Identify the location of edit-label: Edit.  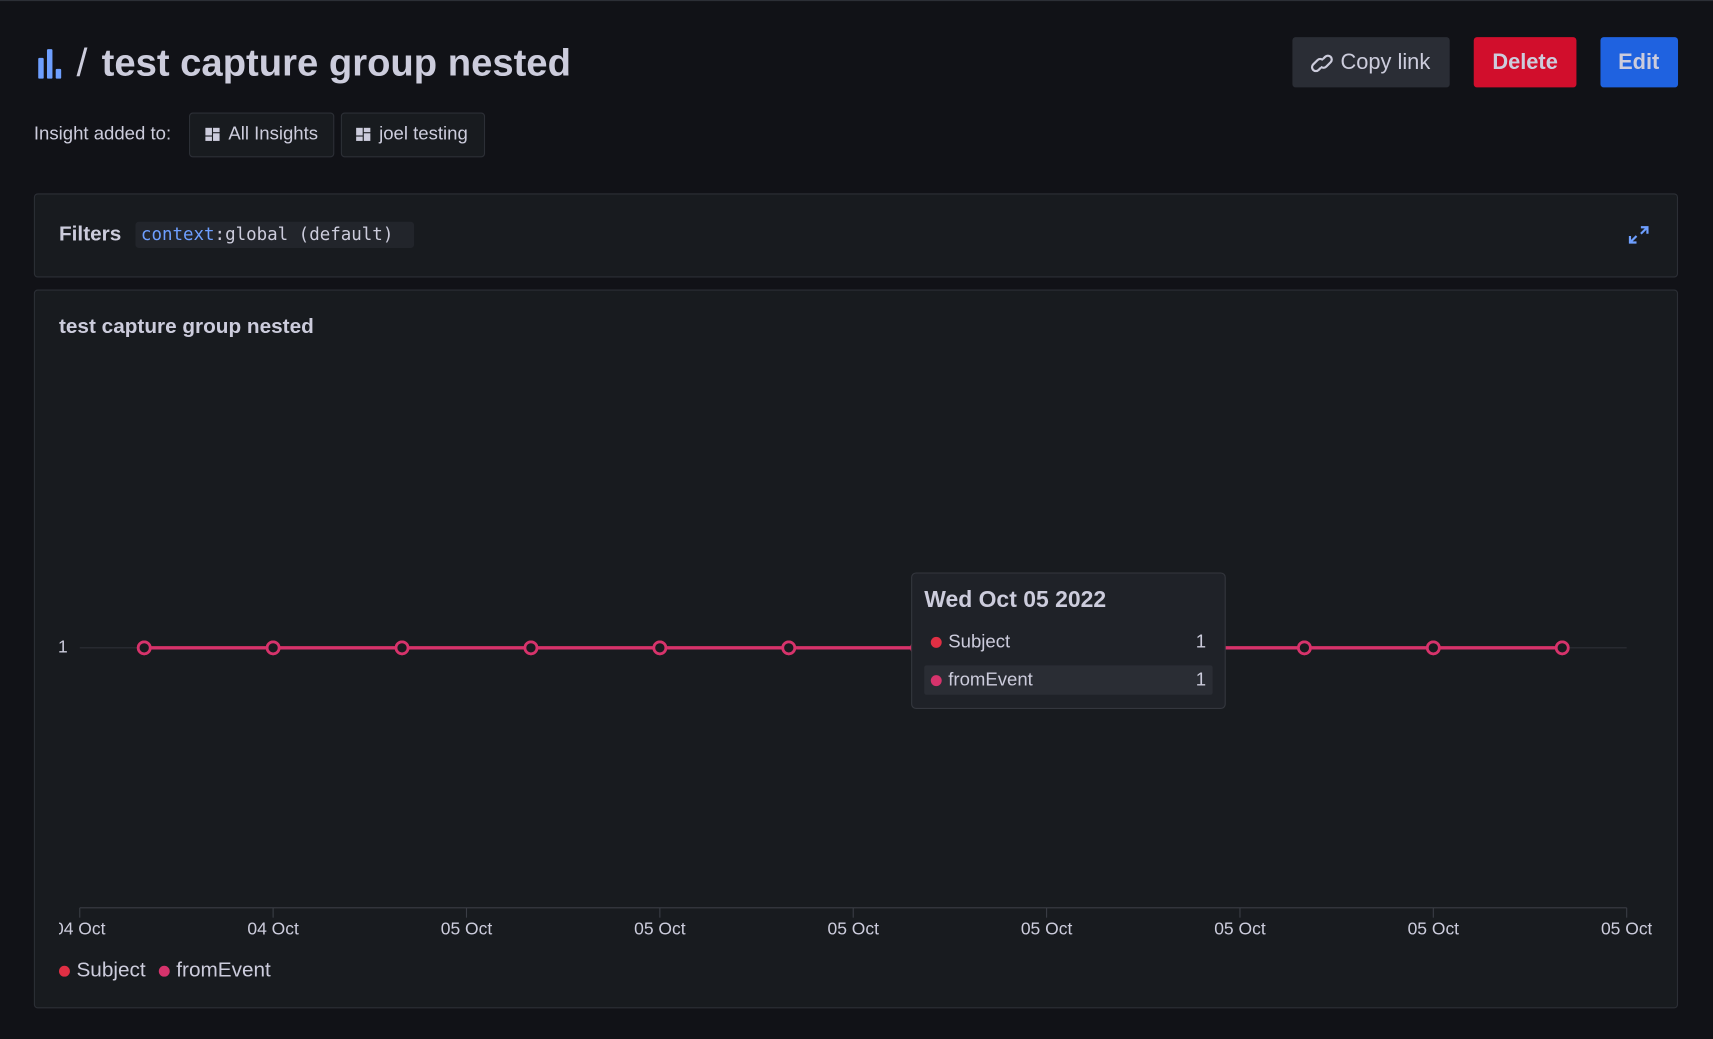
(1638, 61).